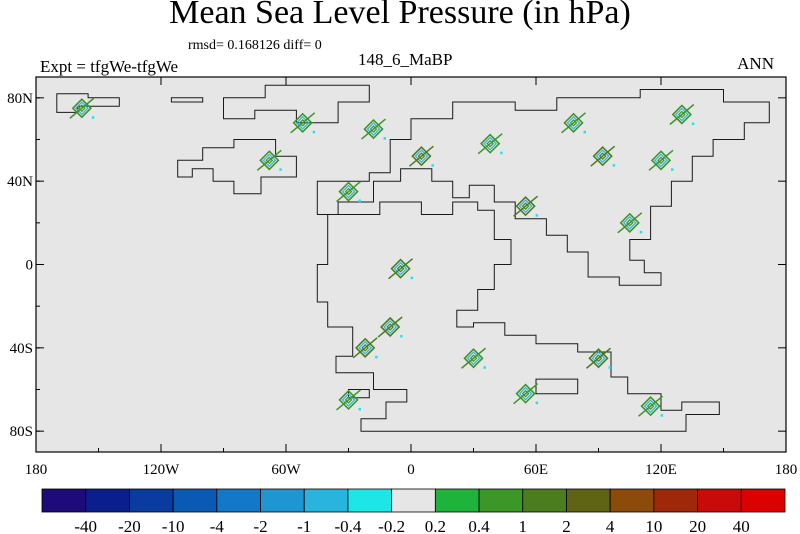  I want to click on colorbar-label-12: 4, so click(610, 525).